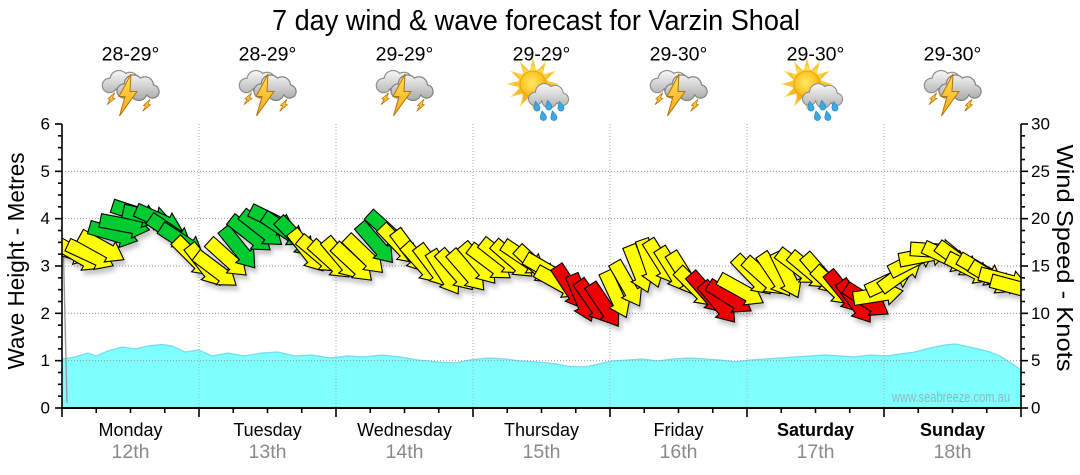 The height and width of the screenshot is (475, 1080). I want to click on svg-text: 12th, so click(131, 452).